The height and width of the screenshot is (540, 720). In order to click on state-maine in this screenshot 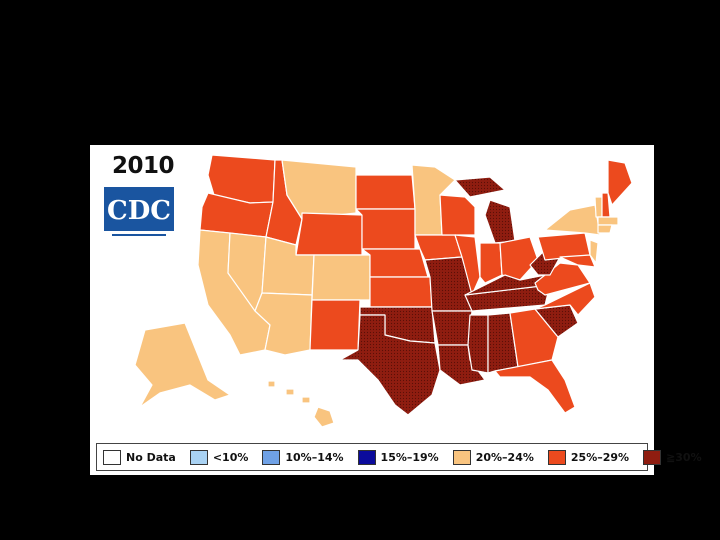, I will do `click(620, 182)`.